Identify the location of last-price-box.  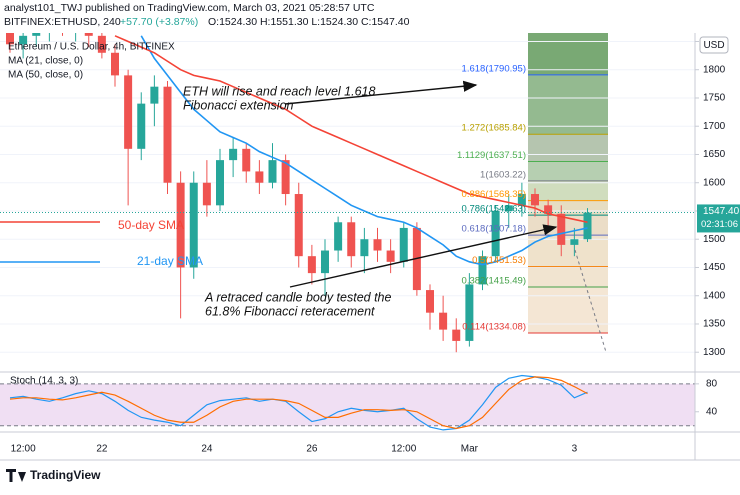
(718, 218).